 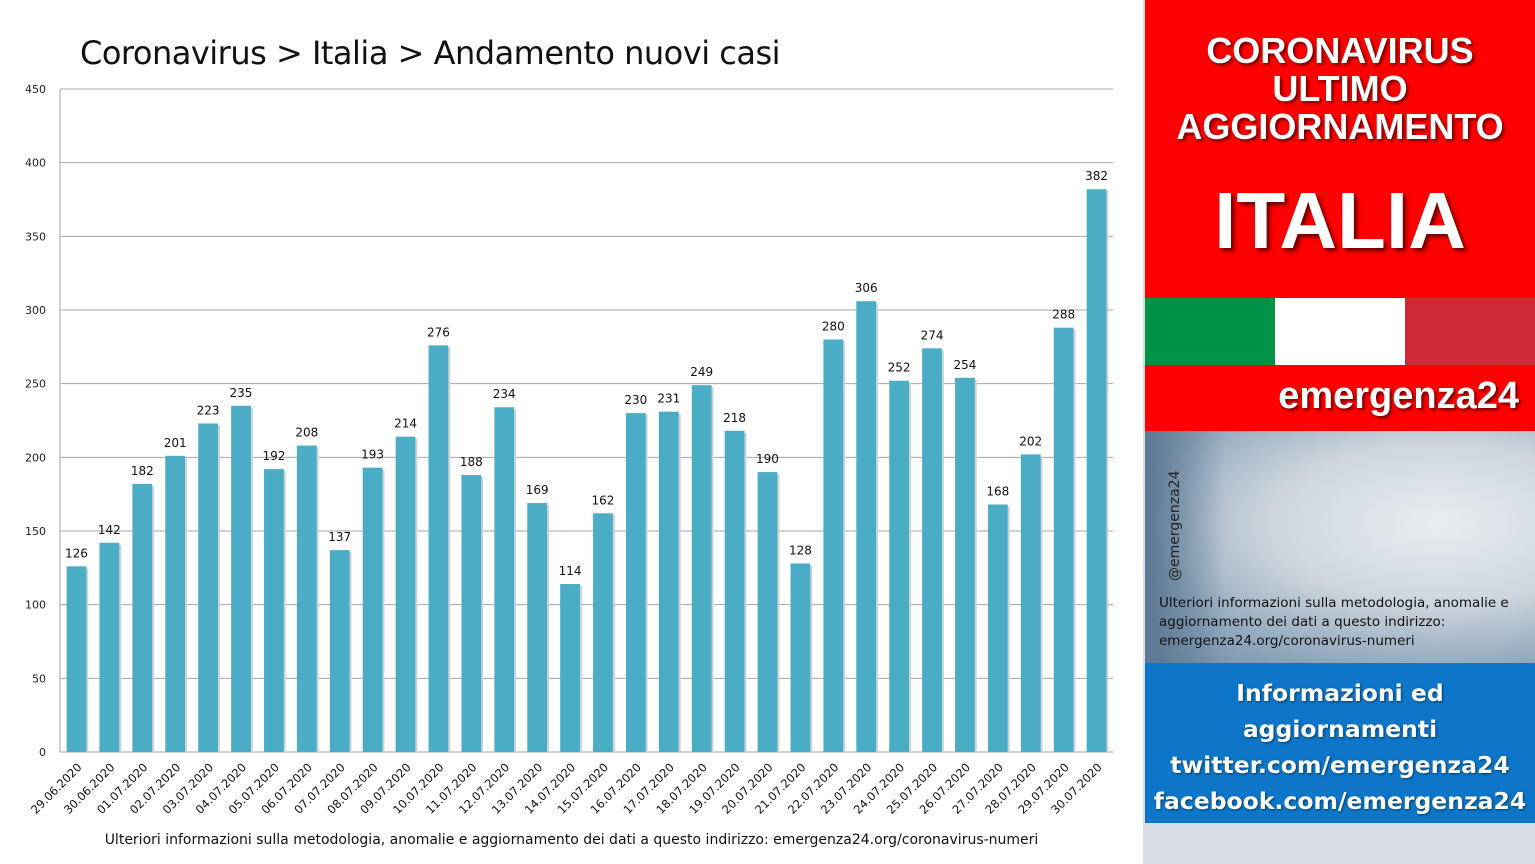 I want to click on data-label: 190, so click(x=767, y=459).